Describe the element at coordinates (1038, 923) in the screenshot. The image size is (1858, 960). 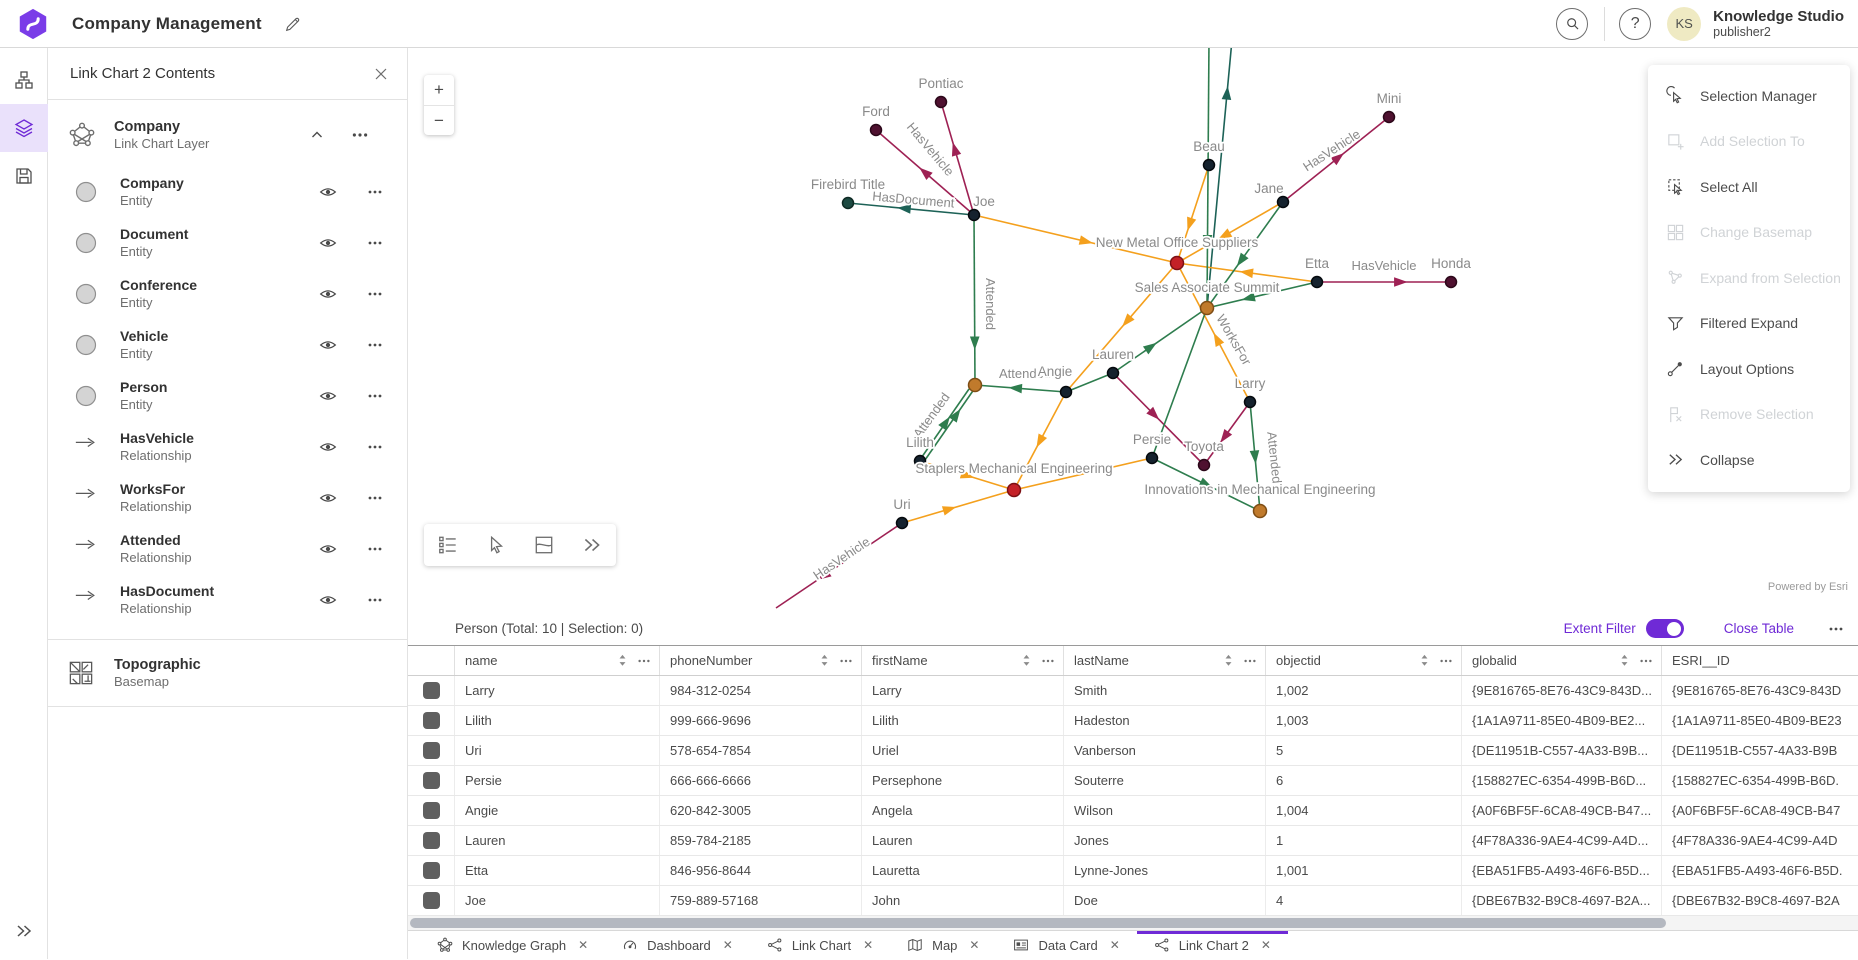
I see `scrollbar-thumb` at that location.